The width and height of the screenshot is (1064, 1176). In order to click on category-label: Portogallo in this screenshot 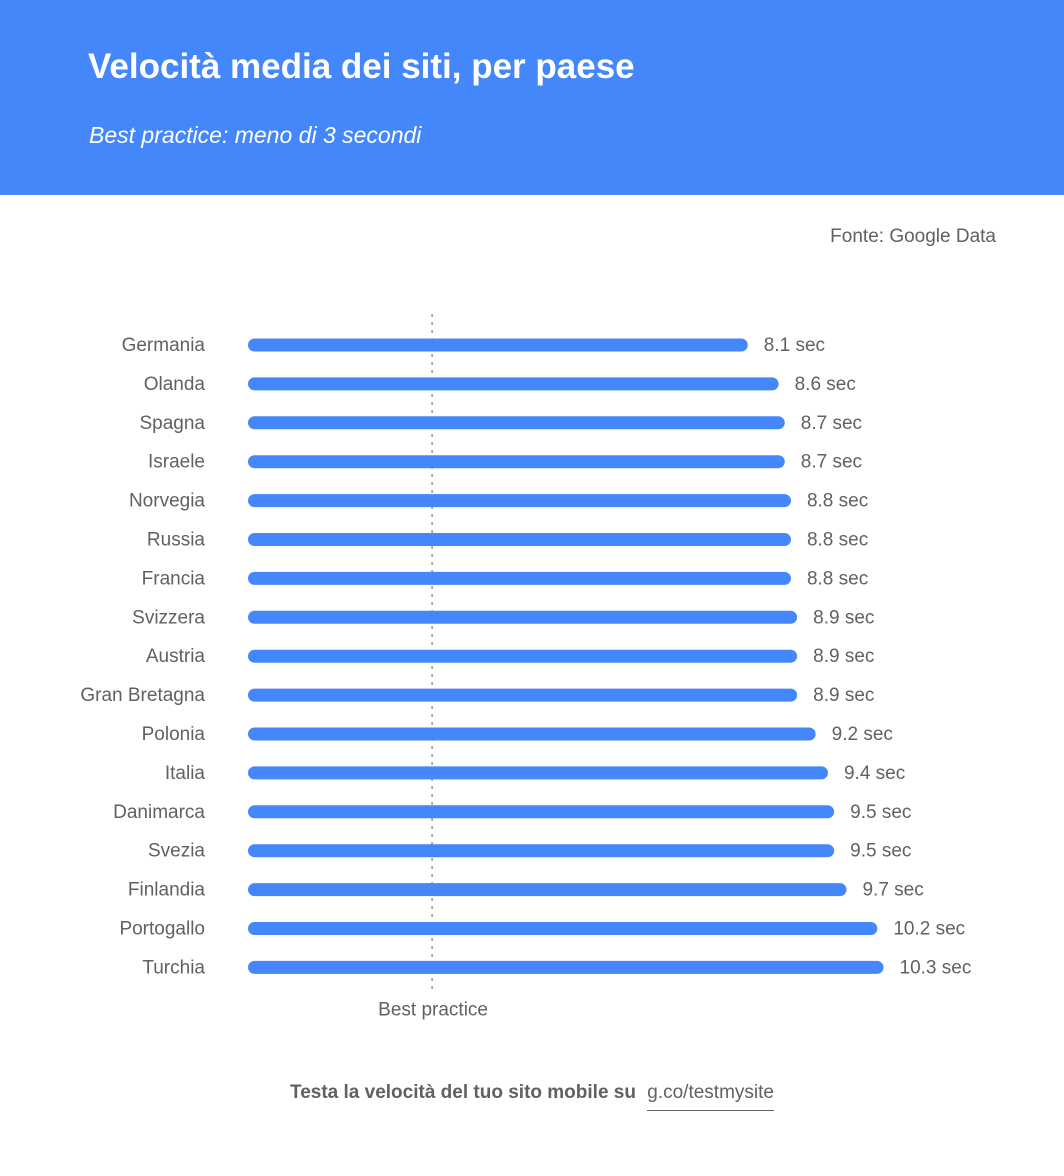, I will do `click(162, 929)`.